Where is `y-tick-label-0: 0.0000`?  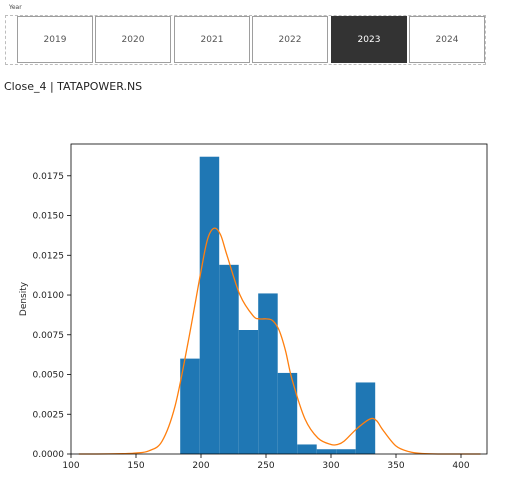
y-tick-label-0: 0.0000 is located at coordinates (49, 455).